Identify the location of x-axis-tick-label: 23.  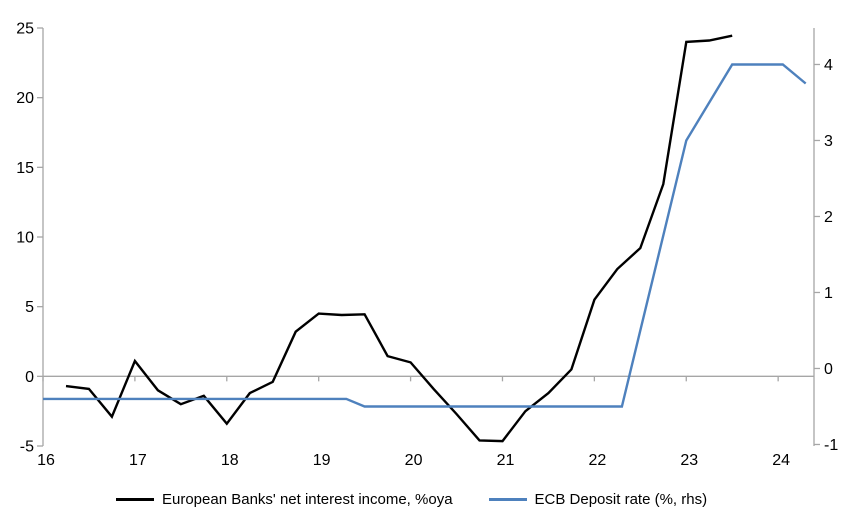
(689, 460).